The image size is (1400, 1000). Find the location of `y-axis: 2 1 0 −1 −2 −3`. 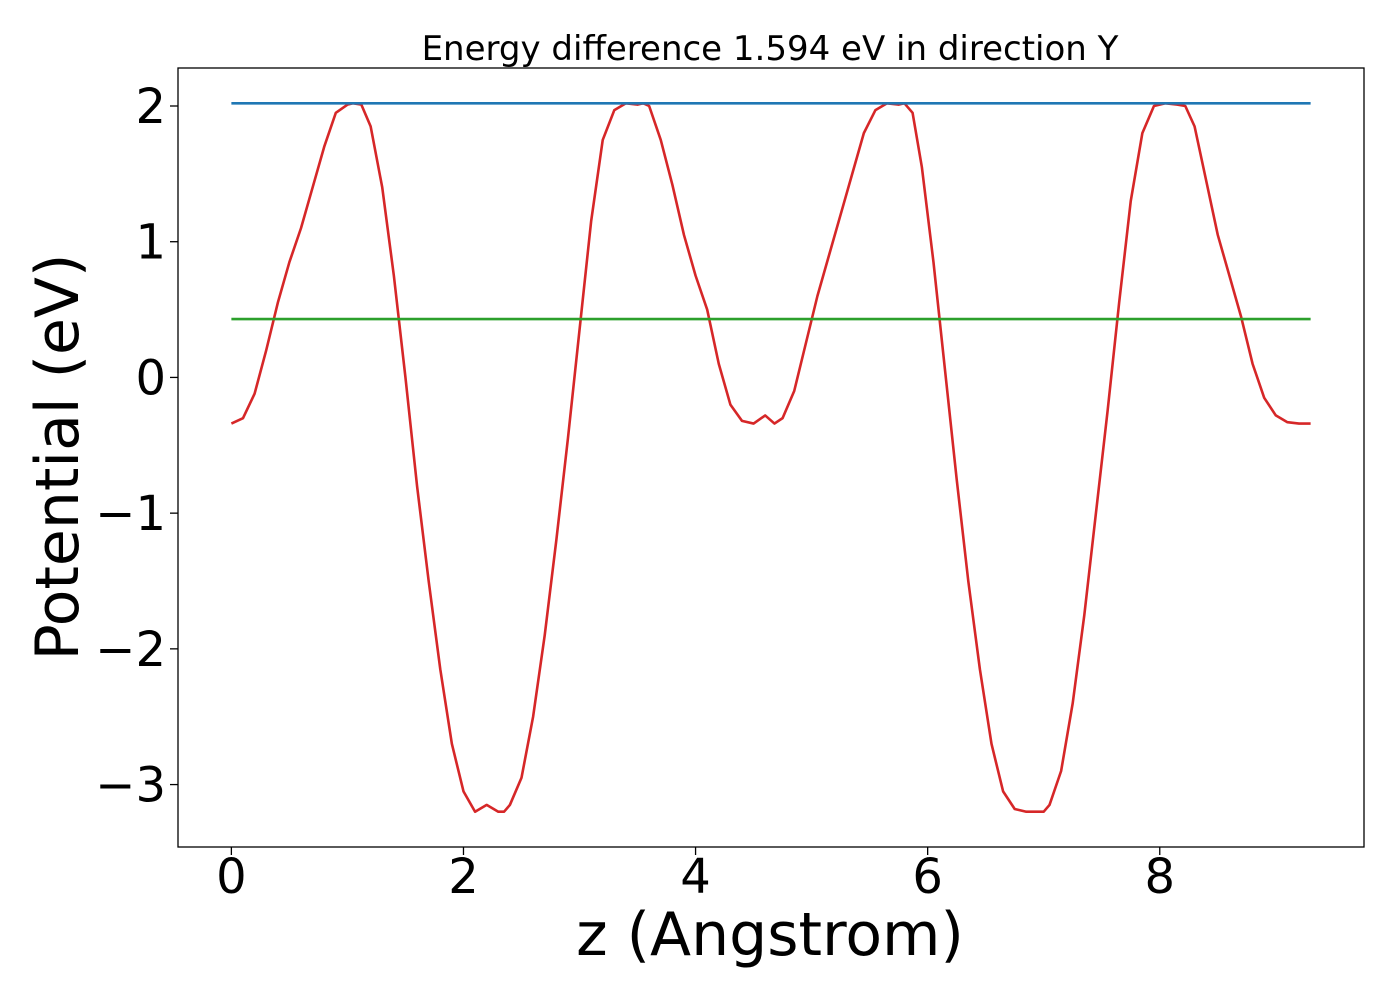

y-axis: 2 1 0 −1 −2 −3 is located at coordinates (136, 446).